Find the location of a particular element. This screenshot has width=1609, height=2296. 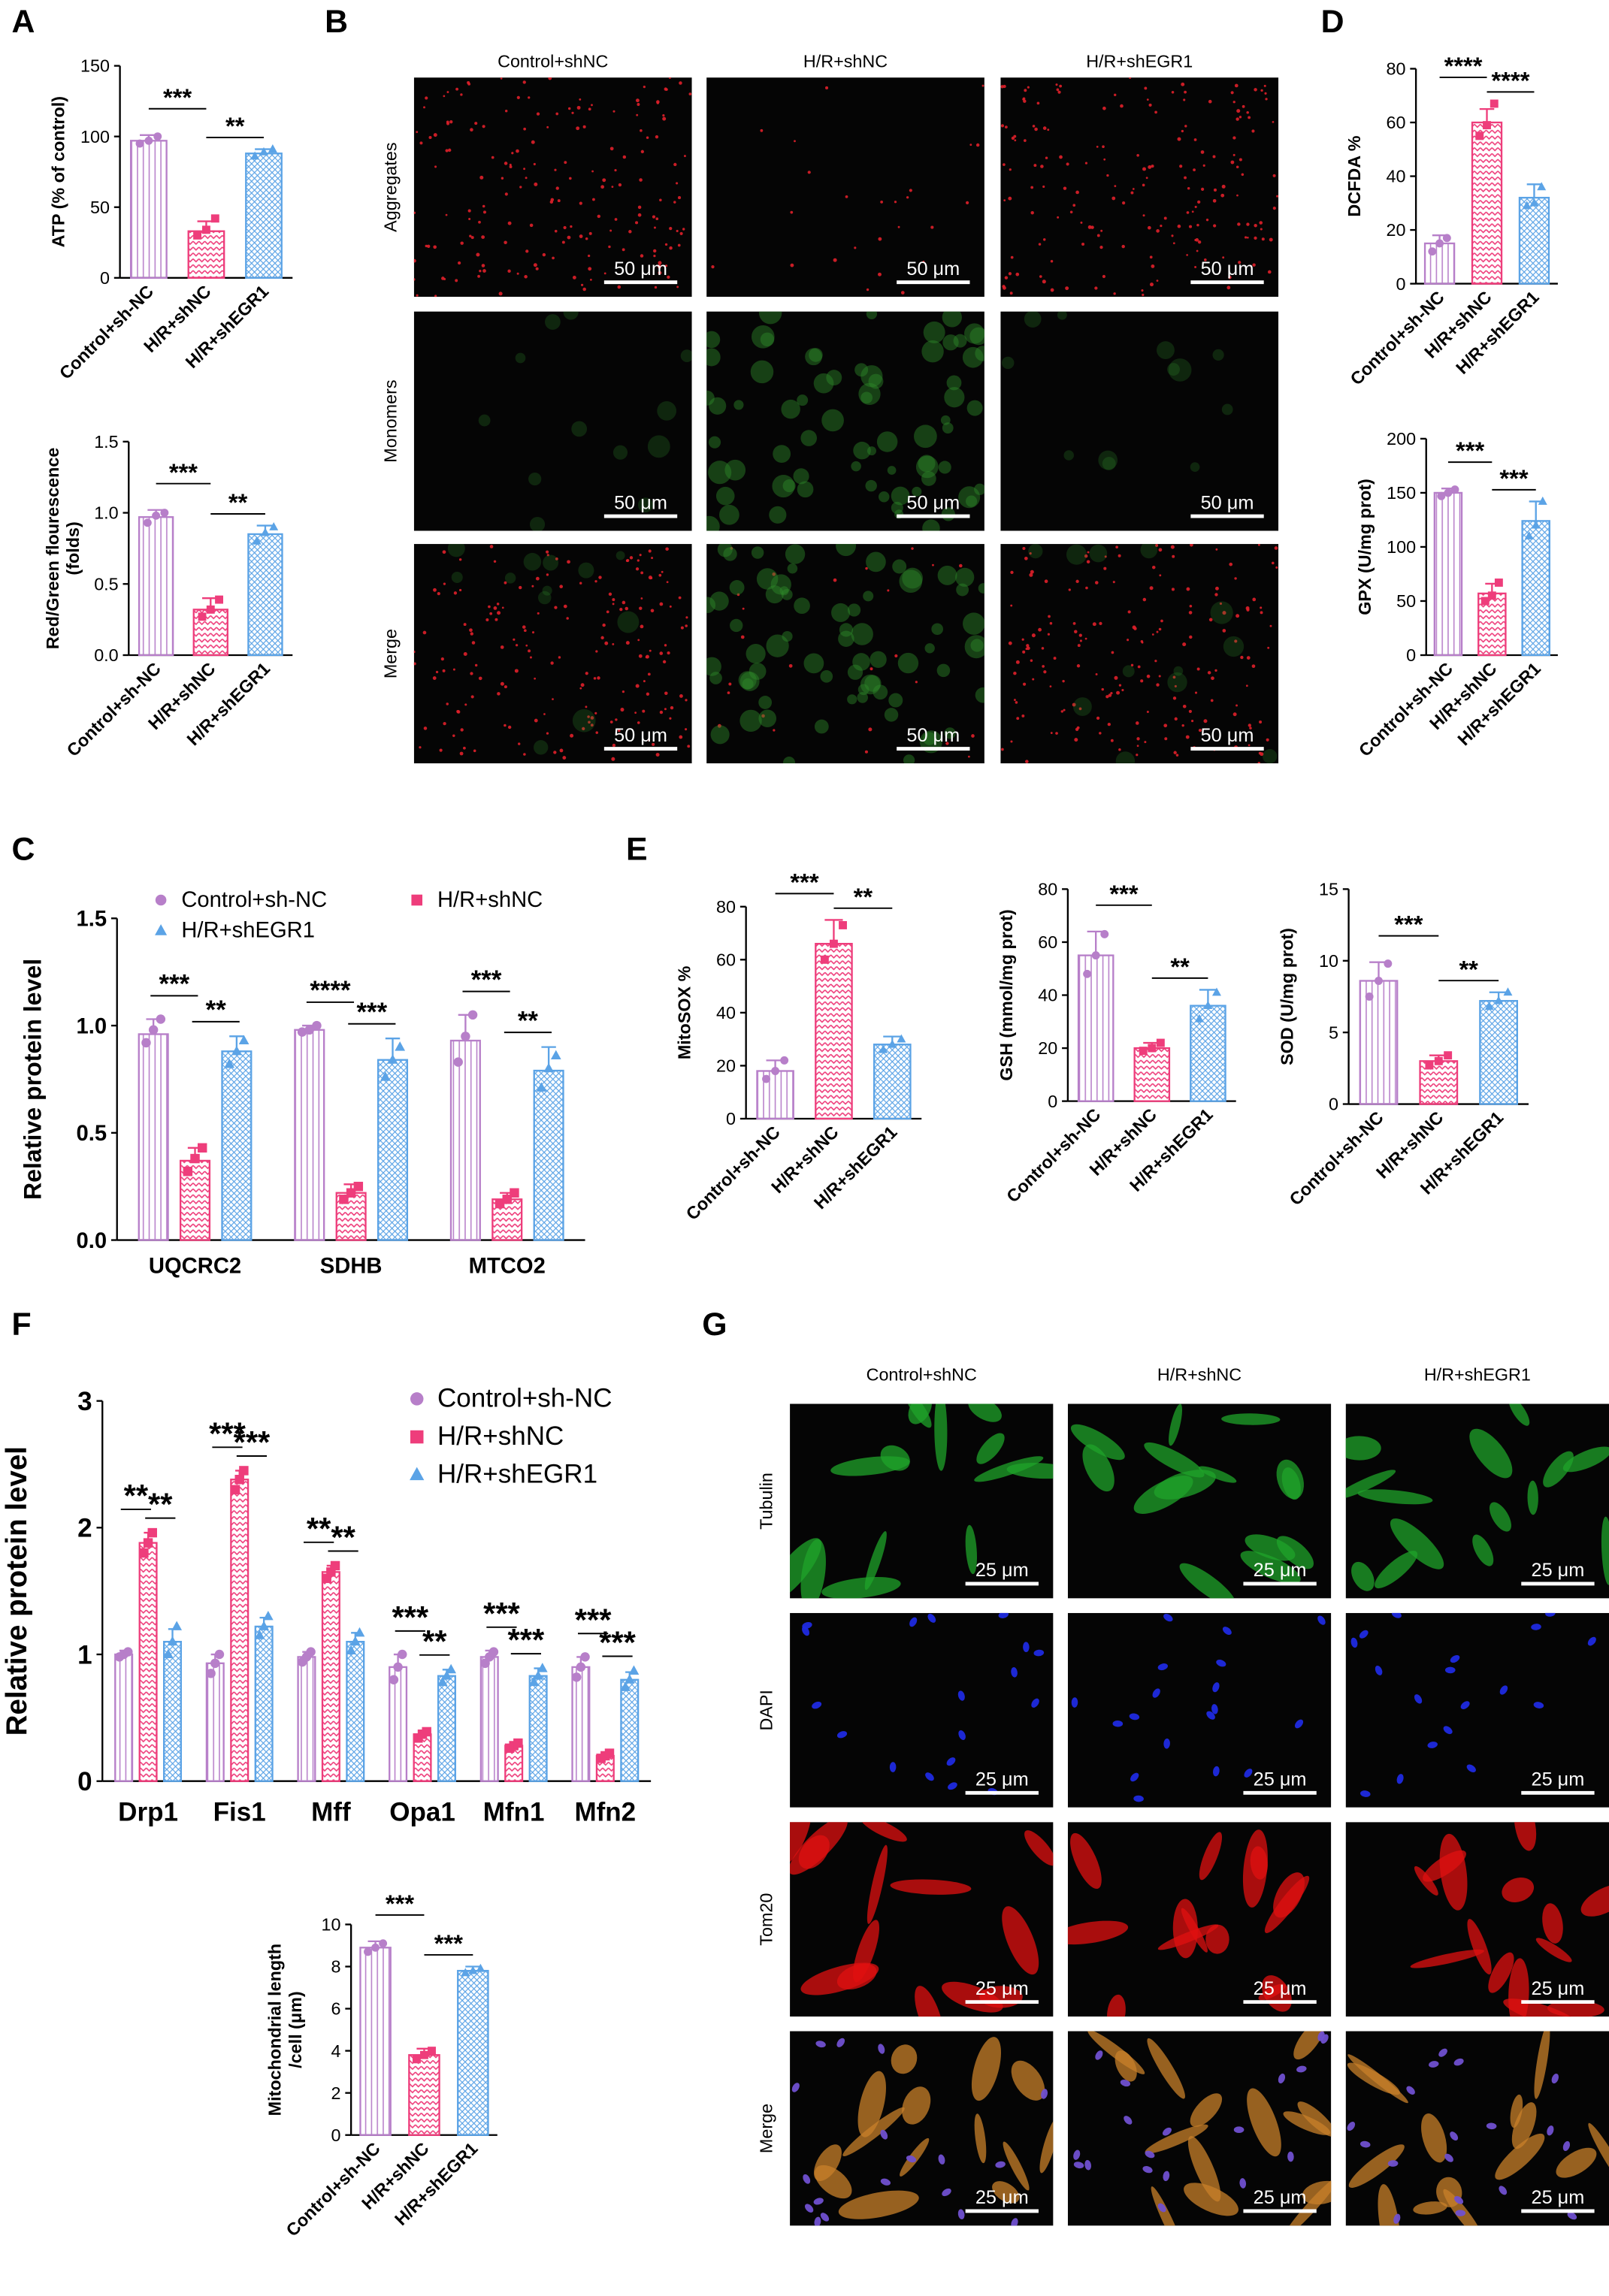

y-tick-label: 0.0 is located at coordinates (106, 655).